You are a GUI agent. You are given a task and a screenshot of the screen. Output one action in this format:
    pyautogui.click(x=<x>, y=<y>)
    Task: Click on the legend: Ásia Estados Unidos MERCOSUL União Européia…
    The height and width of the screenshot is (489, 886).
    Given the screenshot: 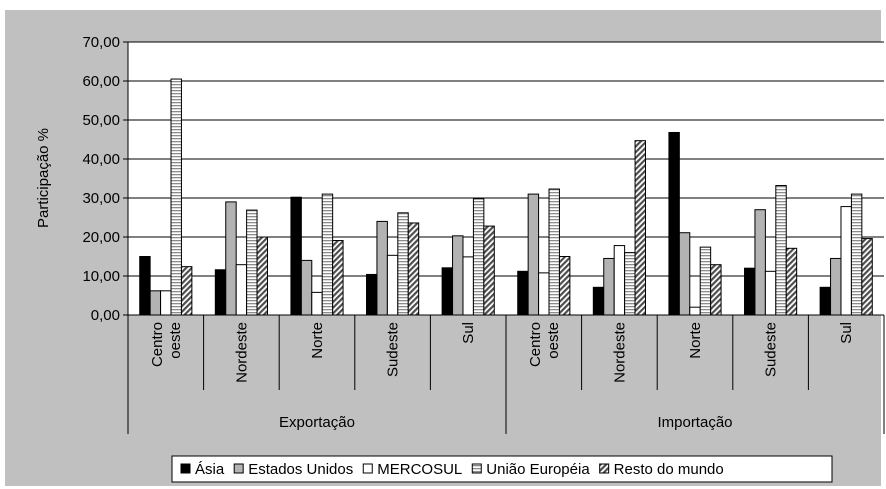 What is the action you would take?
    pyautogui.click(x=502, y=469)
    